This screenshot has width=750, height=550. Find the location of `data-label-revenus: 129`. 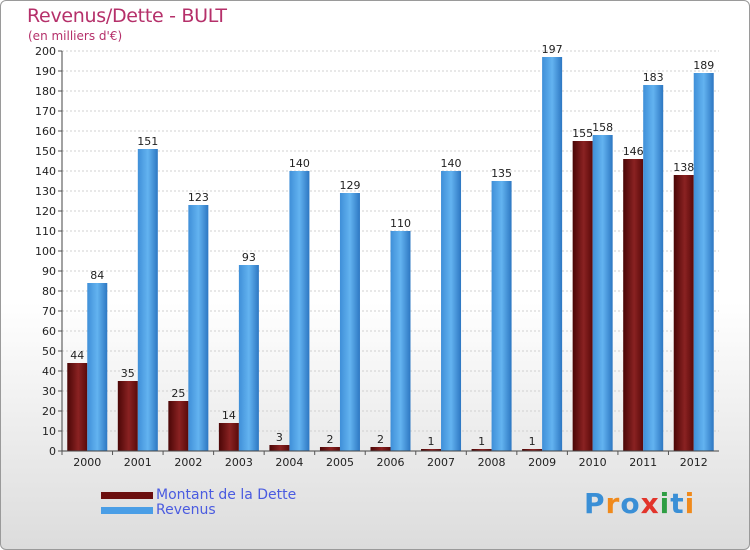

data-label-revenus: 129 is located at coordinates (349, 185).